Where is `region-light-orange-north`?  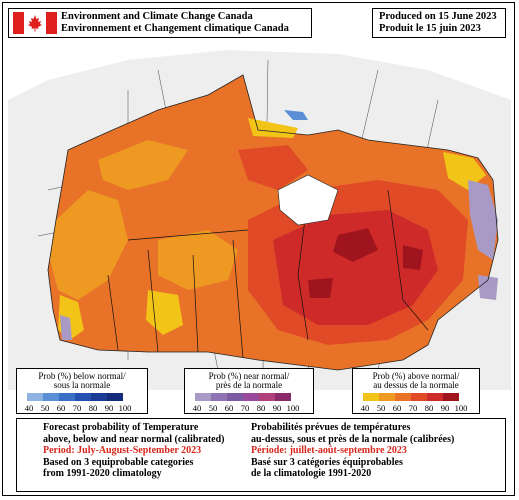 region-light-orange-north is located at coordinates (143, 165).